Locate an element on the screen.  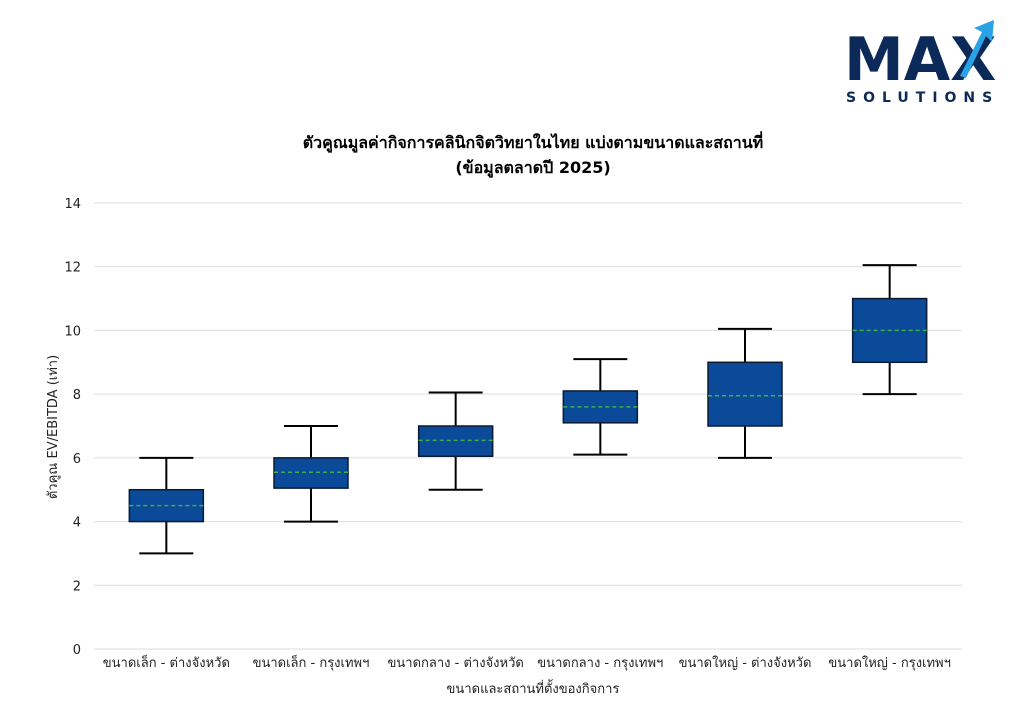
y-tick-label: 2 is located at coordinates (77, 586).